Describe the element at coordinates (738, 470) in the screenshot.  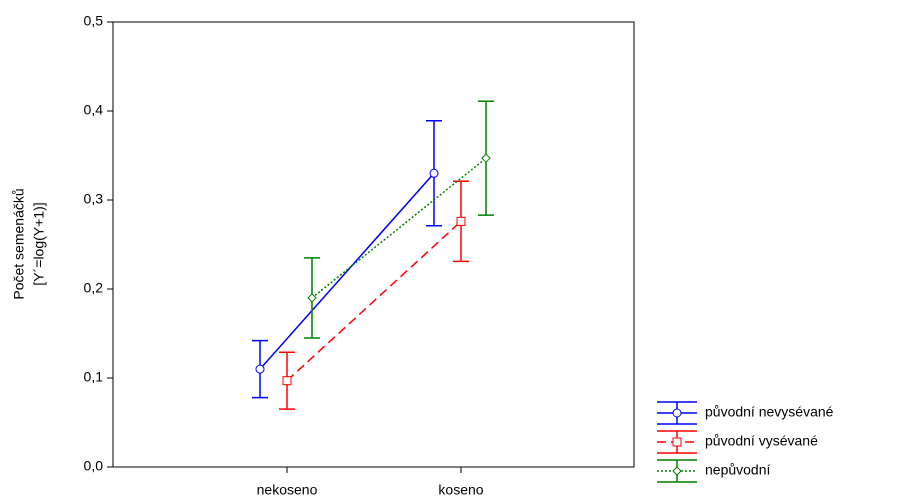
I see `legend-label: nepůvodní` at that location.